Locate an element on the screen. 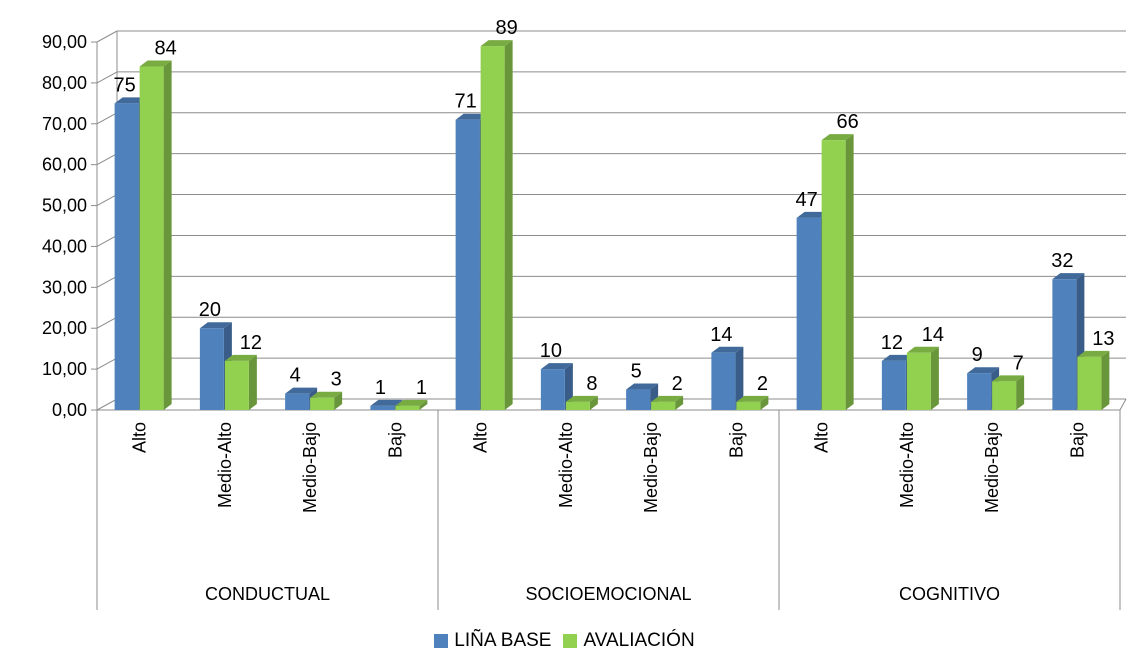 The height and width of the screenshot is (664, 1129). data-label: 7 is located at coordinates (1018, 363).